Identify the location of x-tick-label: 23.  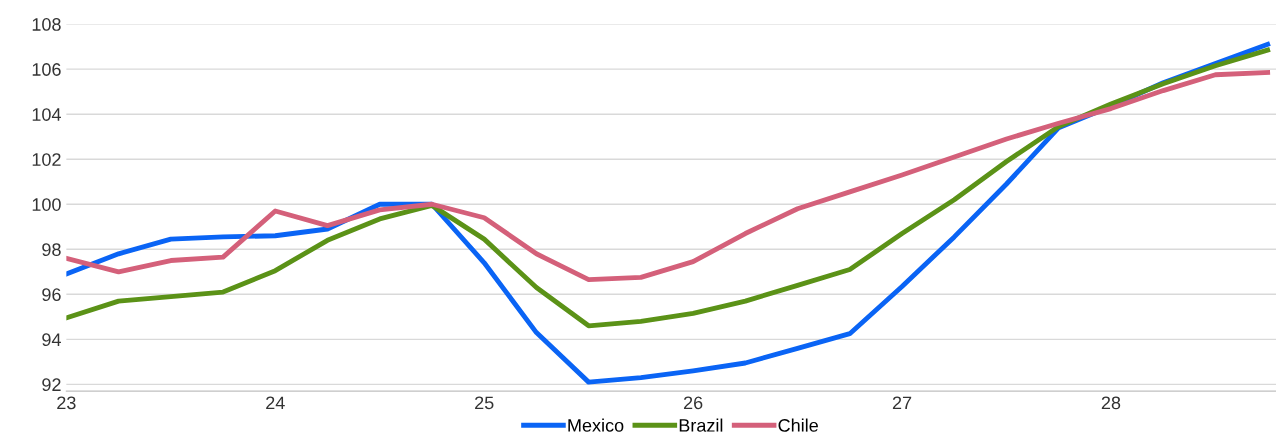
(66, 403).